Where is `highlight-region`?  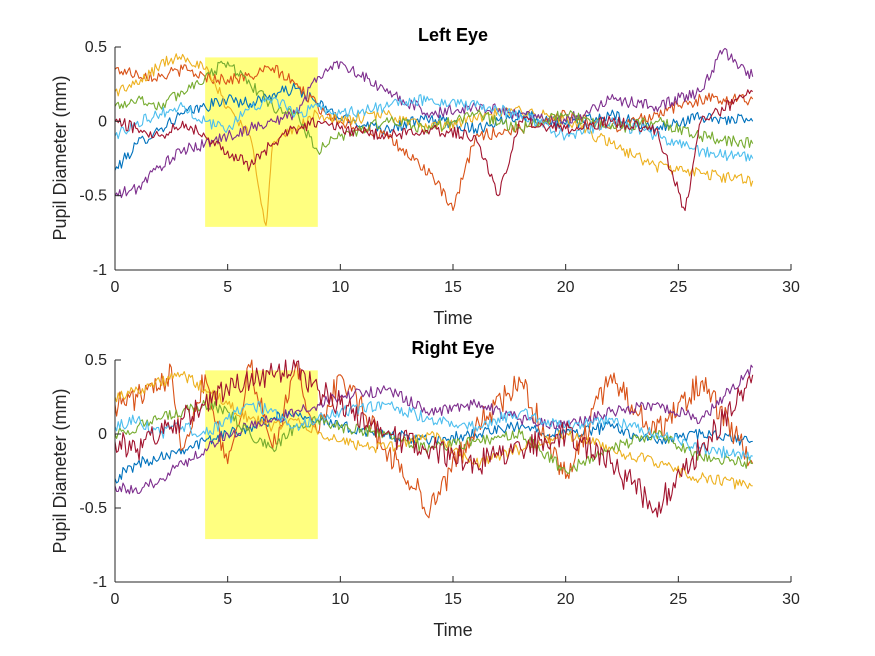
highlight-region is located at coordinates (261, 142).